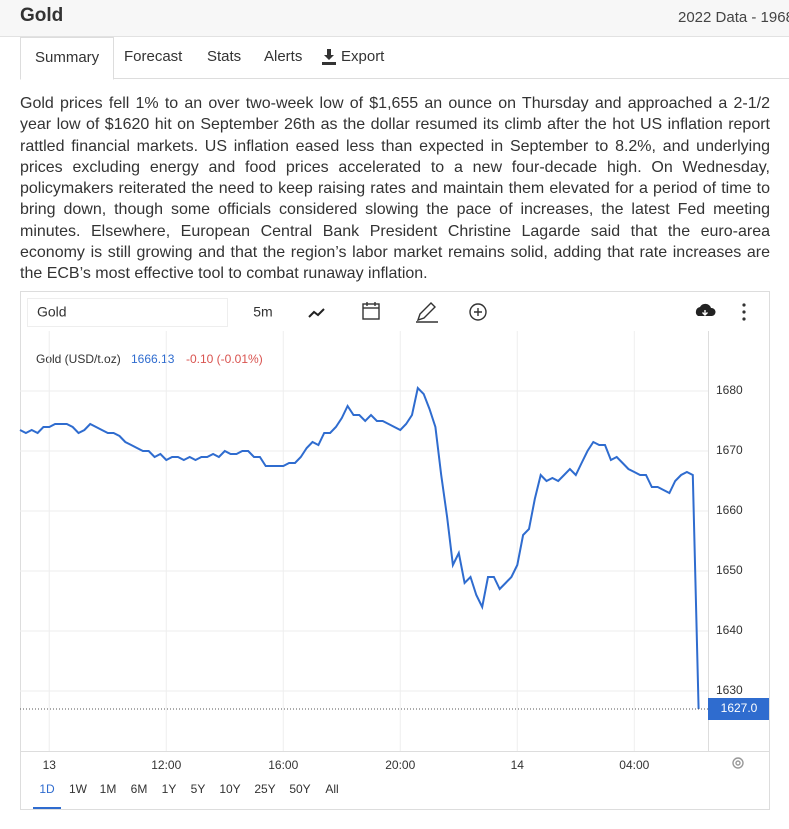 This screenshot has height=829, width=789. What do you see at coordinates (729, 570) in the screenshot?
I see `y-tick-label: 1650` at bounding box center [729, 570].